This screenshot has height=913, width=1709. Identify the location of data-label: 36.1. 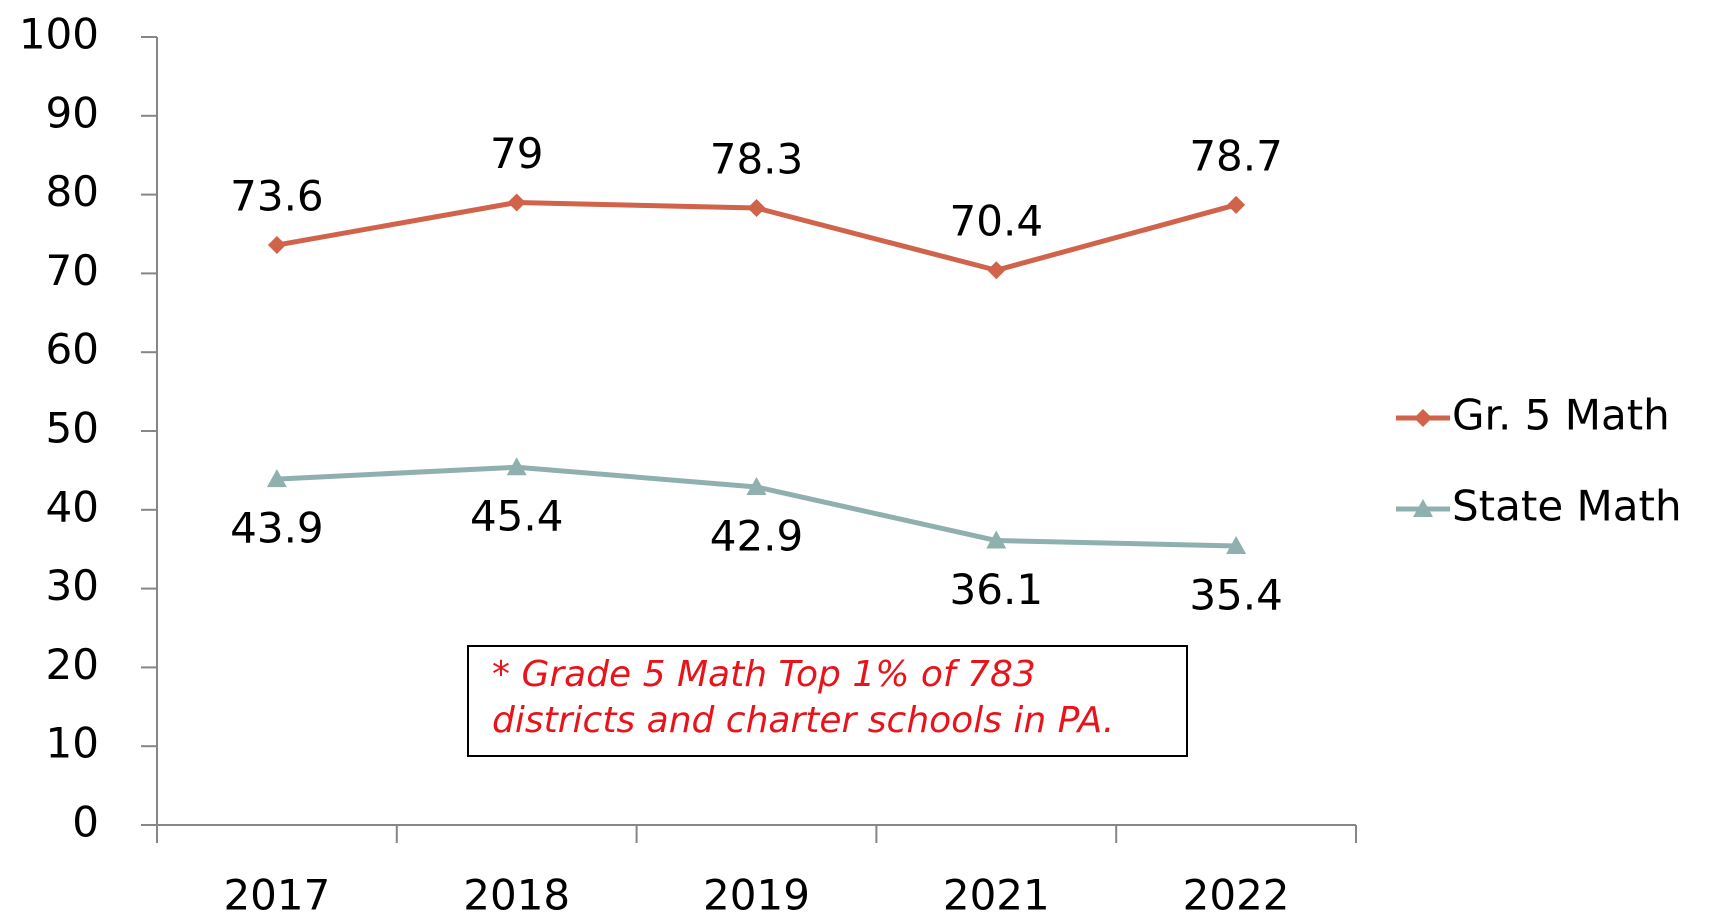
(997, 589).